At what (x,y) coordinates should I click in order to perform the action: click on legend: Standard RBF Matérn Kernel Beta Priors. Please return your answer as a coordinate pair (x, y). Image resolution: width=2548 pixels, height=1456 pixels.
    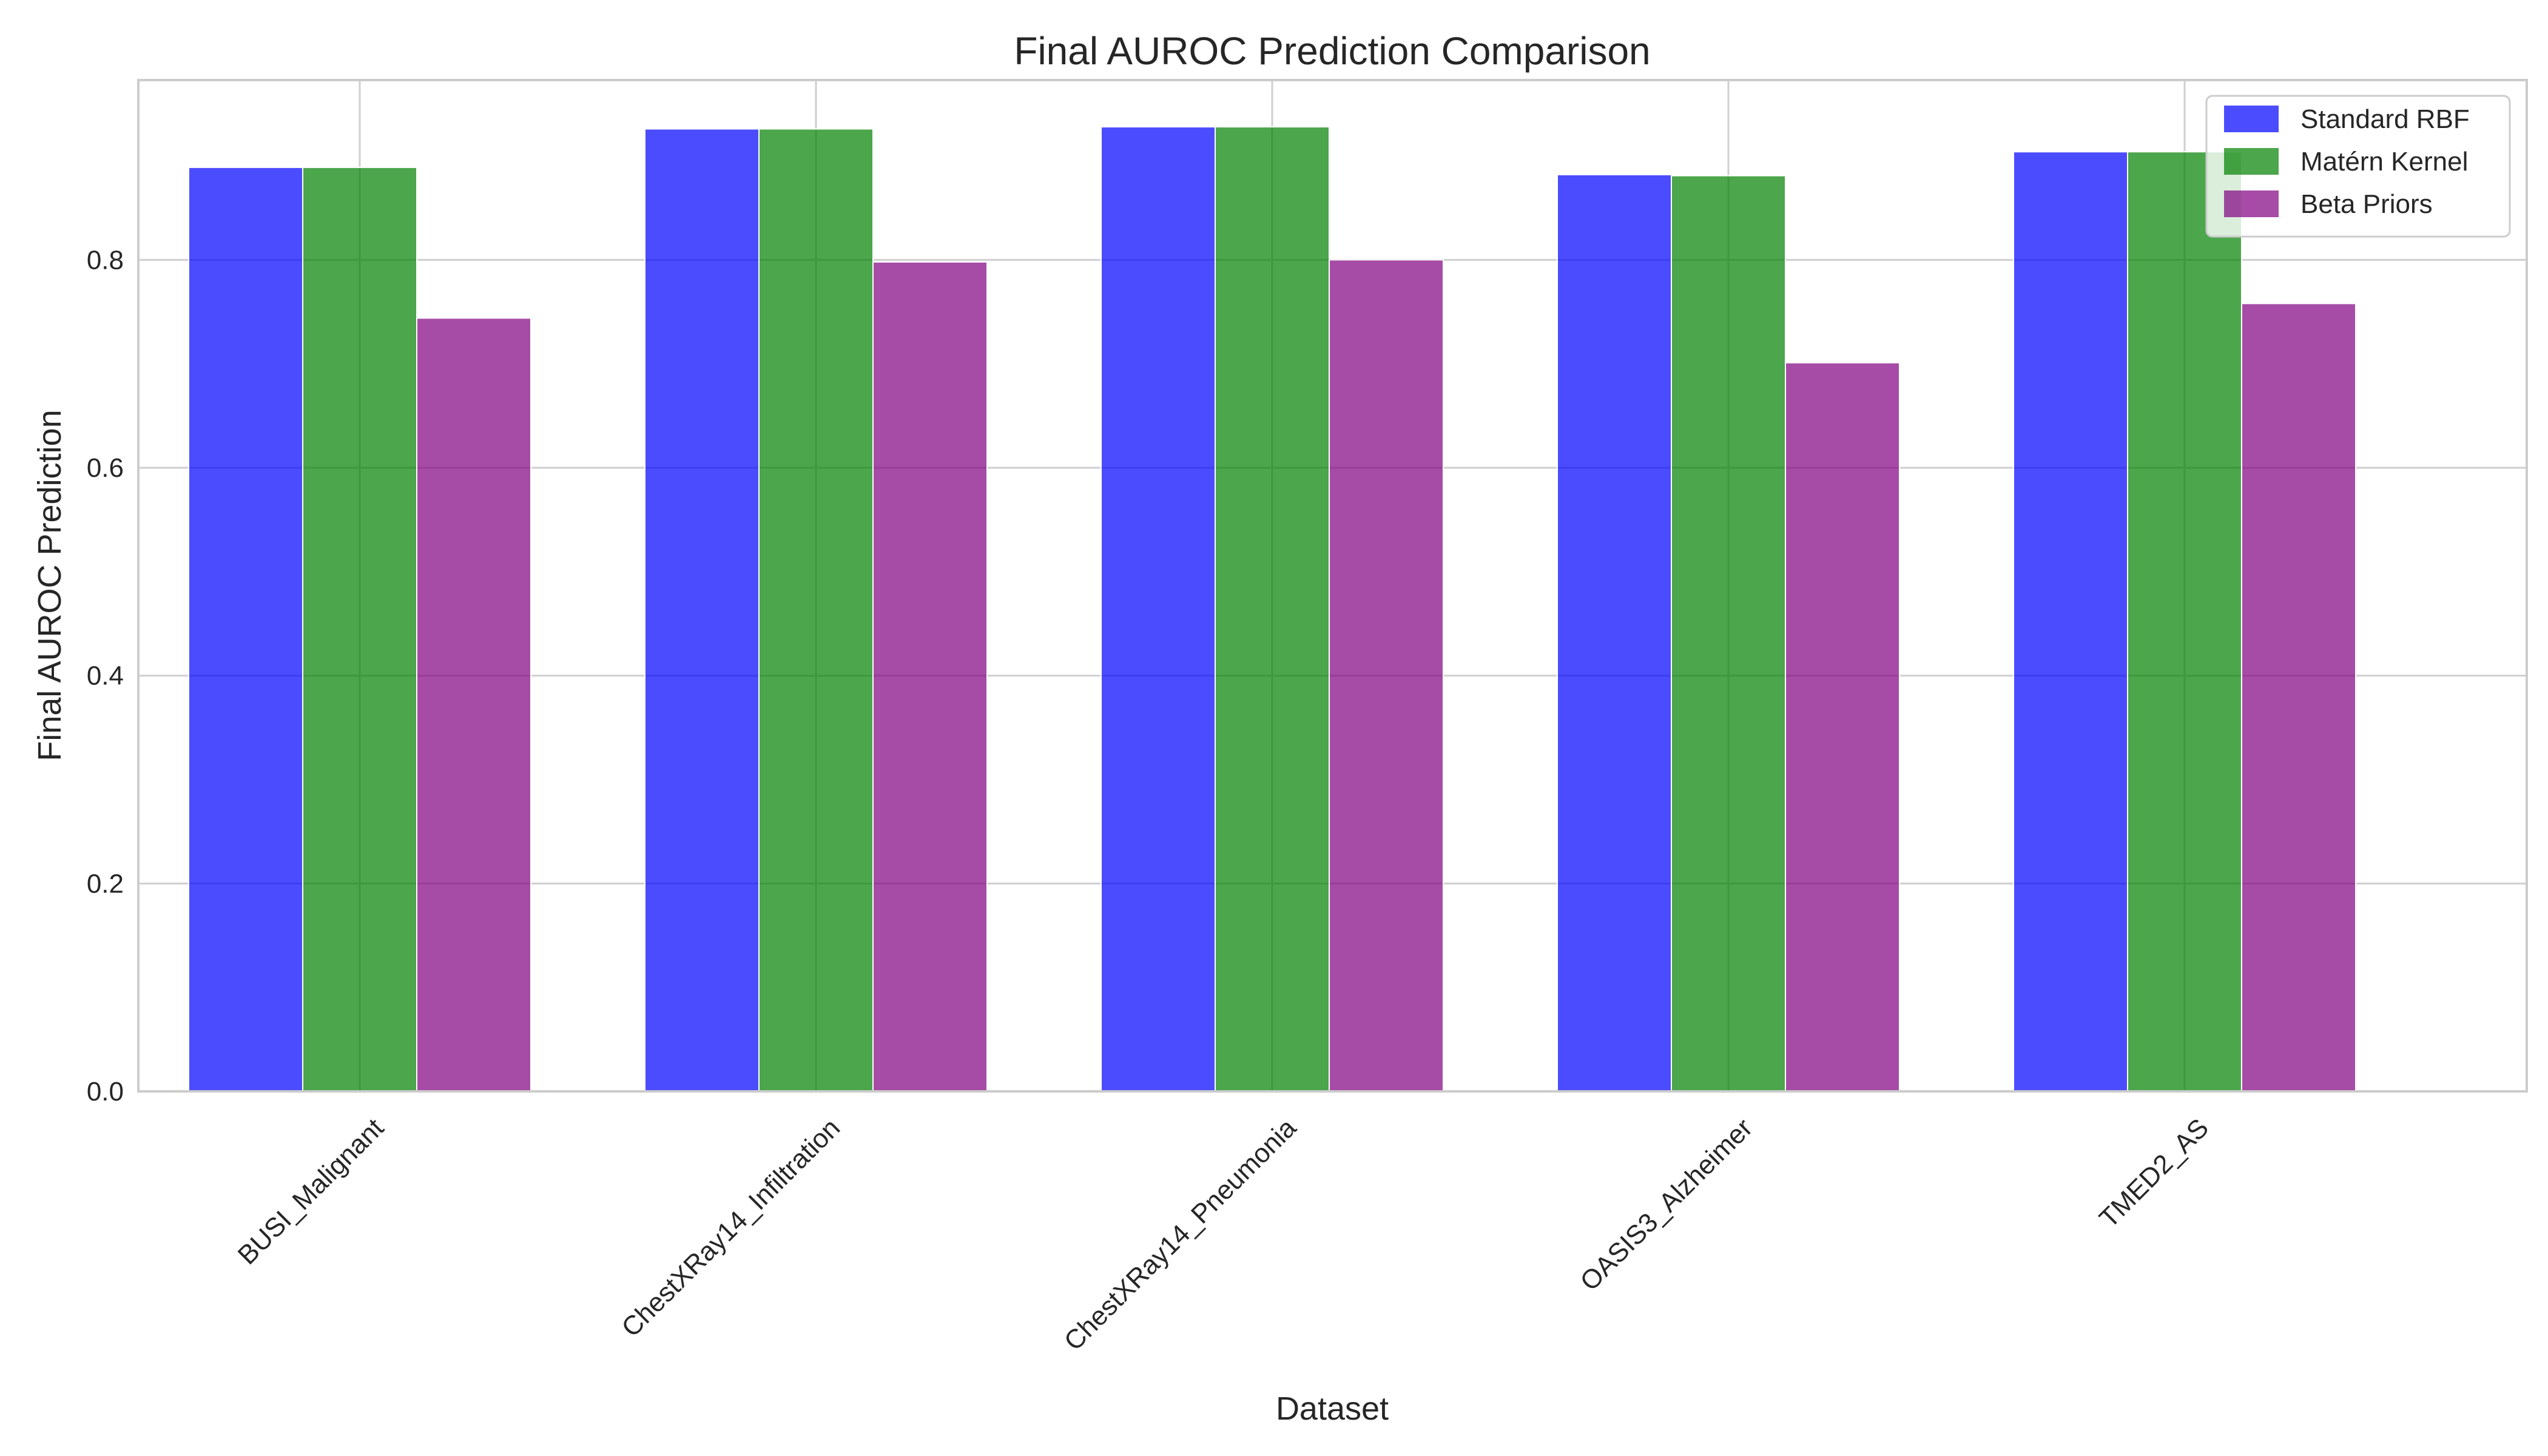
    Looking at the image, I should click on (2358, 166).